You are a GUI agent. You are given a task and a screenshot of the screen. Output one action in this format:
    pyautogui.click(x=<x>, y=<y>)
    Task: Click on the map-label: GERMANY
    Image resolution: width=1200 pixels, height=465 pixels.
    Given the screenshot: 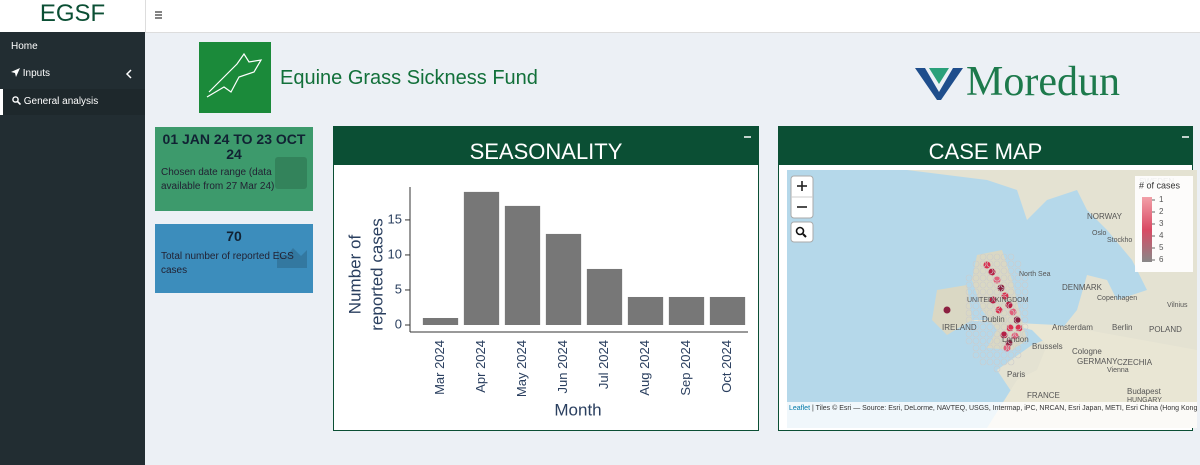 What is the action you would take?
    pyautogui.click(x=1097, y=361)
    